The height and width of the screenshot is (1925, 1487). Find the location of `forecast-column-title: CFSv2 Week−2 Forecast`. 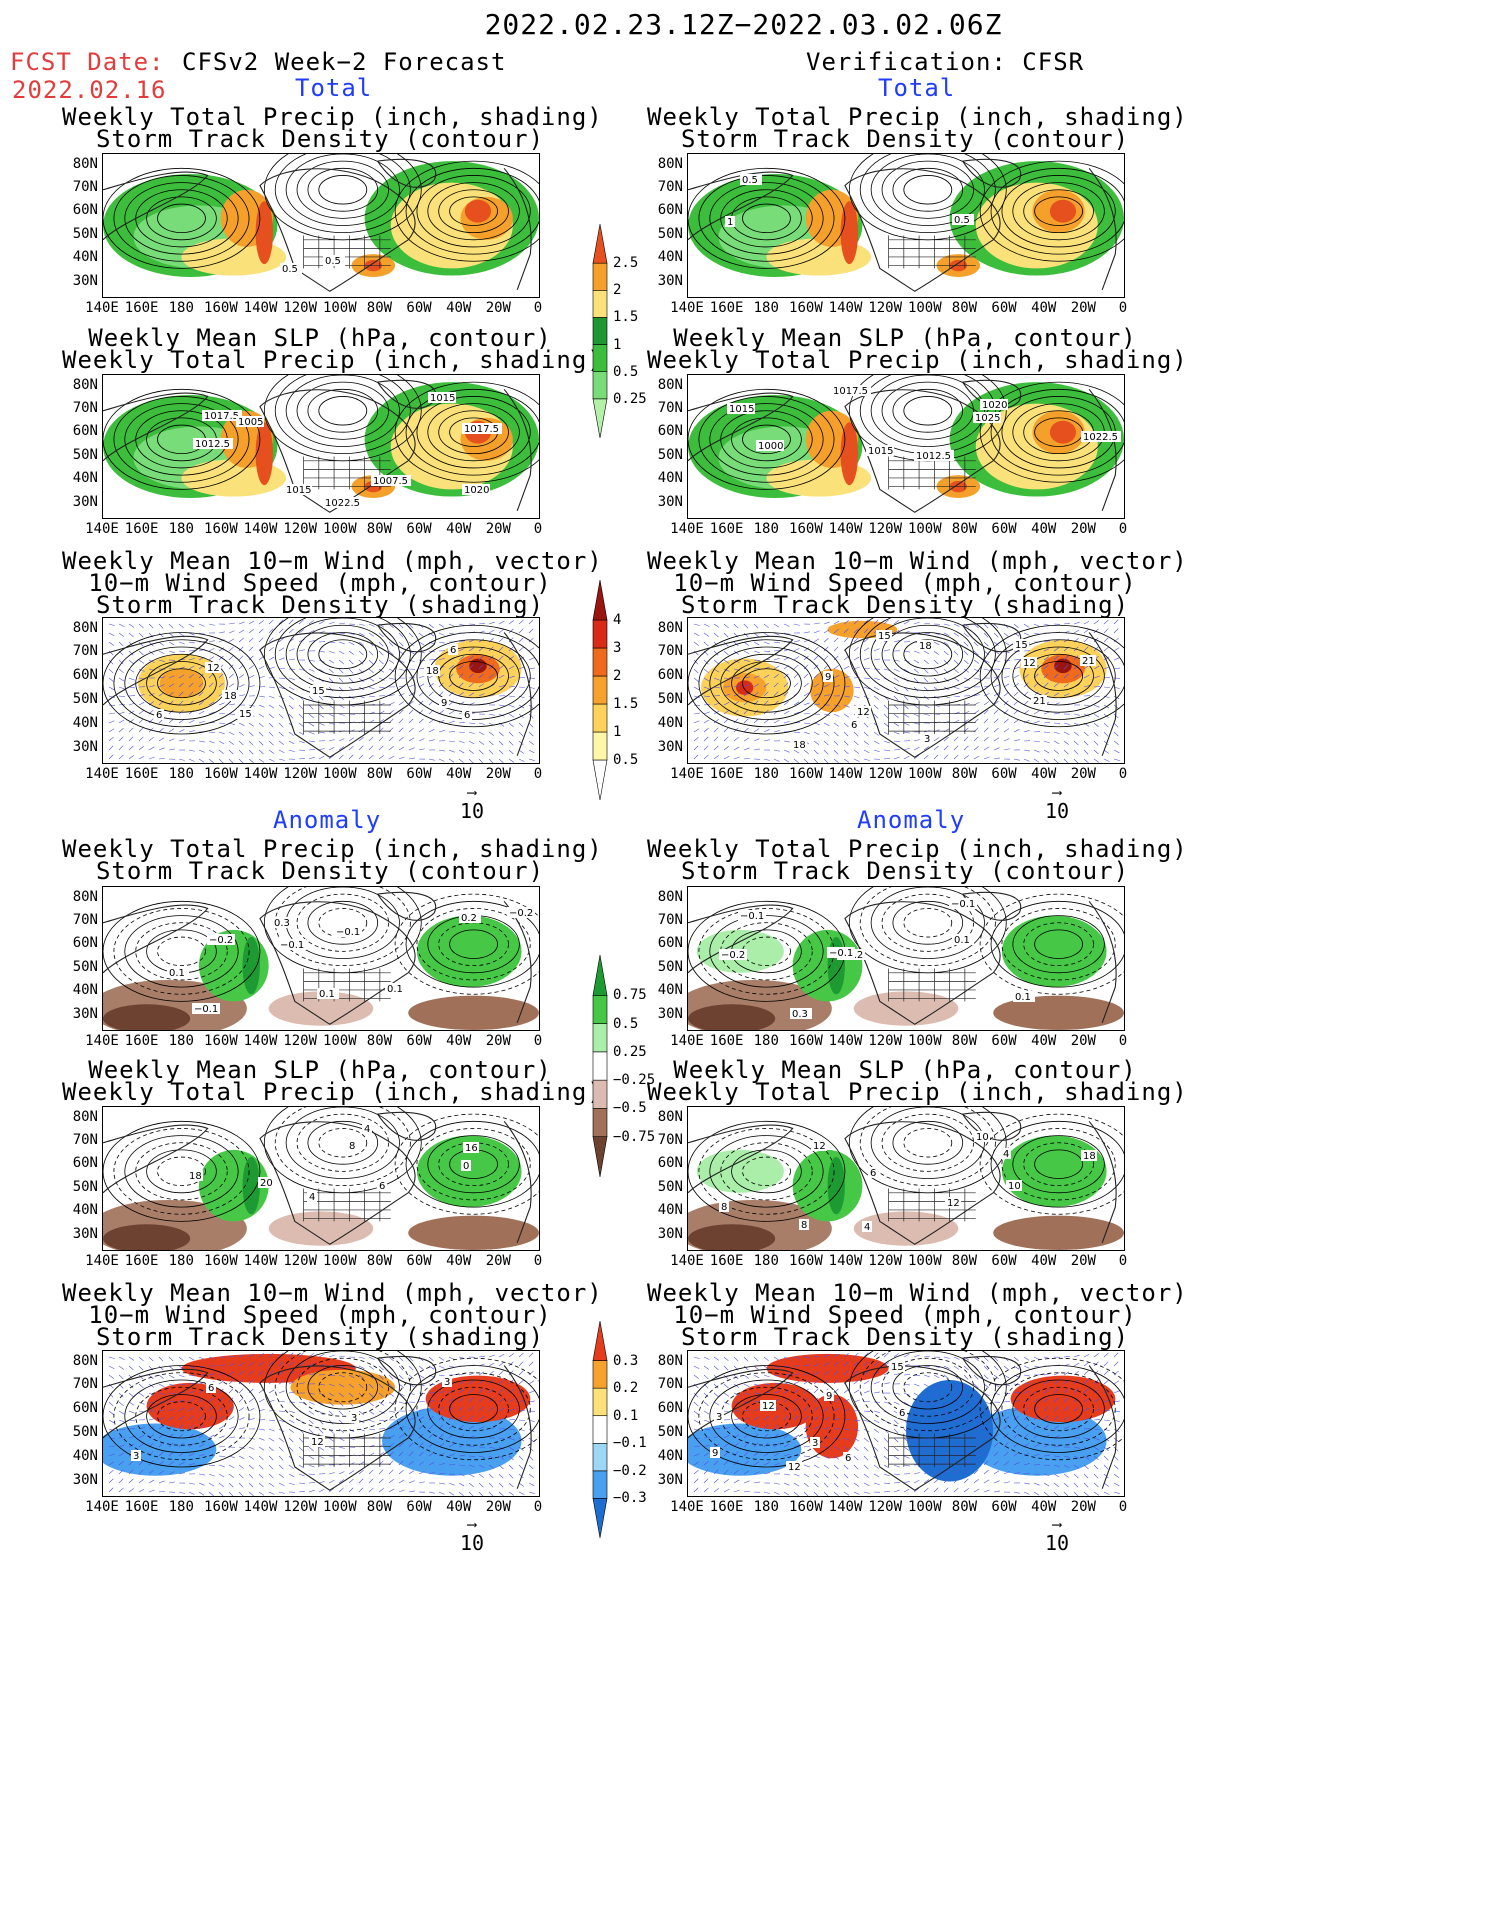

forecast-column-title: CFSv2 Week−2 Forecast is located at coordinates (344, 62).